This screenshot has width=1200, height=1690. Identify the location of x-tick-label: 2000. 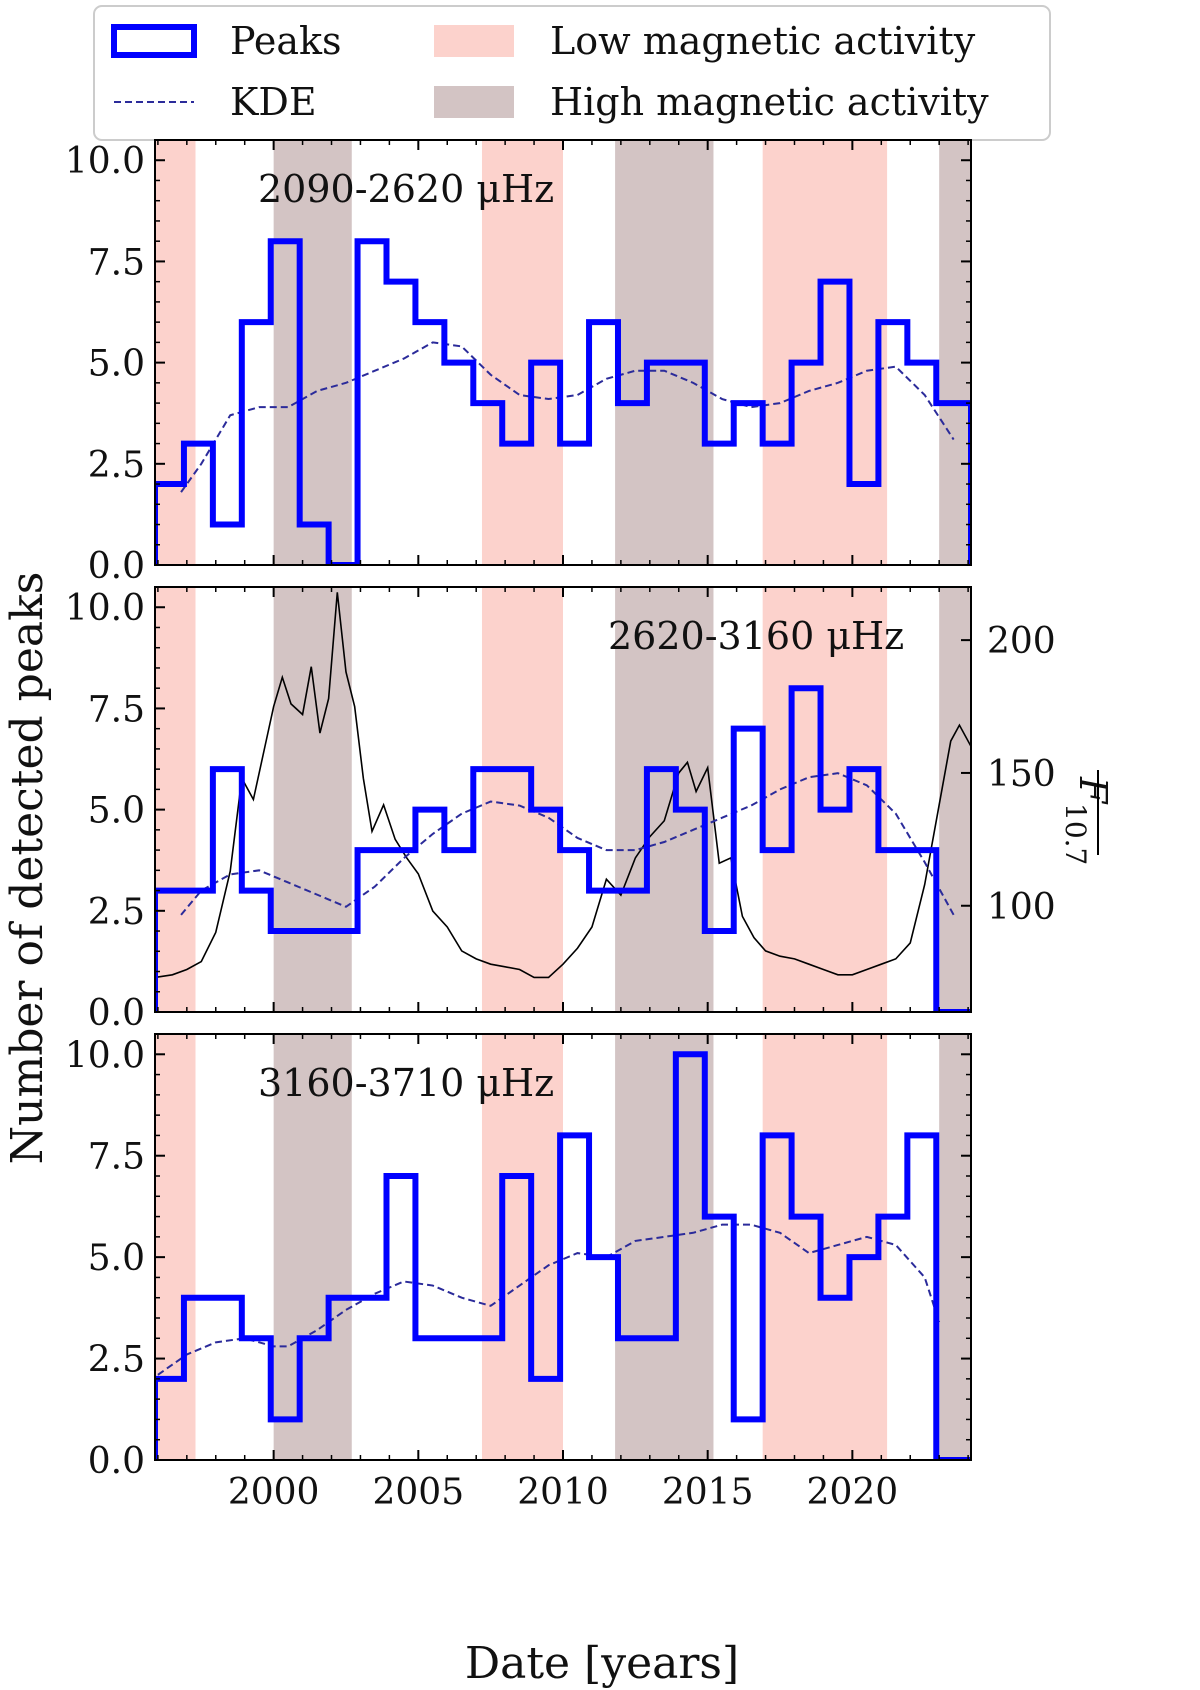
(274, 1492).